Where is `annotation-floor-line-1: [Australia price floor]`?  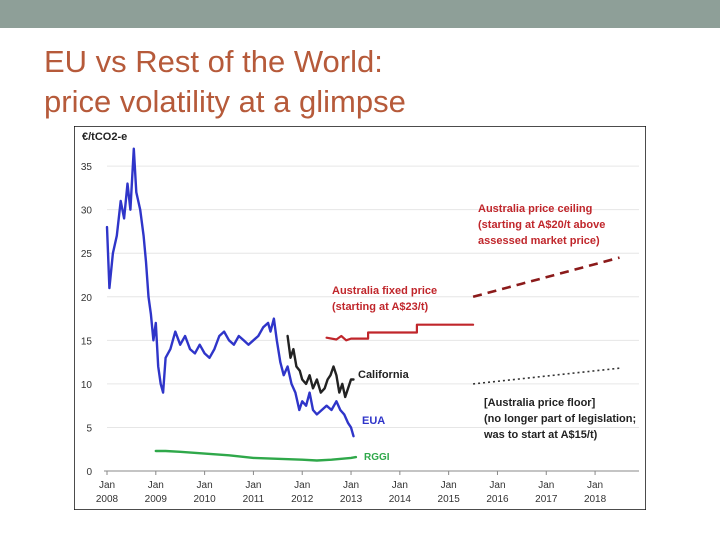 annotation-floor-line-1: [Australia price floor] is located at coordinates (540, 403).